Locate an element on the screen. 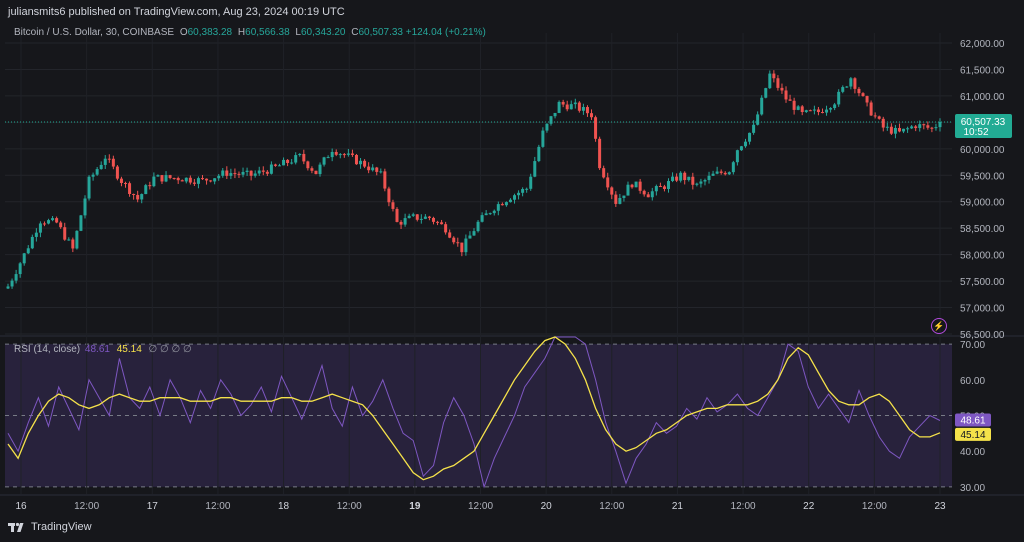 This screenshot has width=1024, height=542. time-tick-label: 18 is located at coordinates (284, 506).